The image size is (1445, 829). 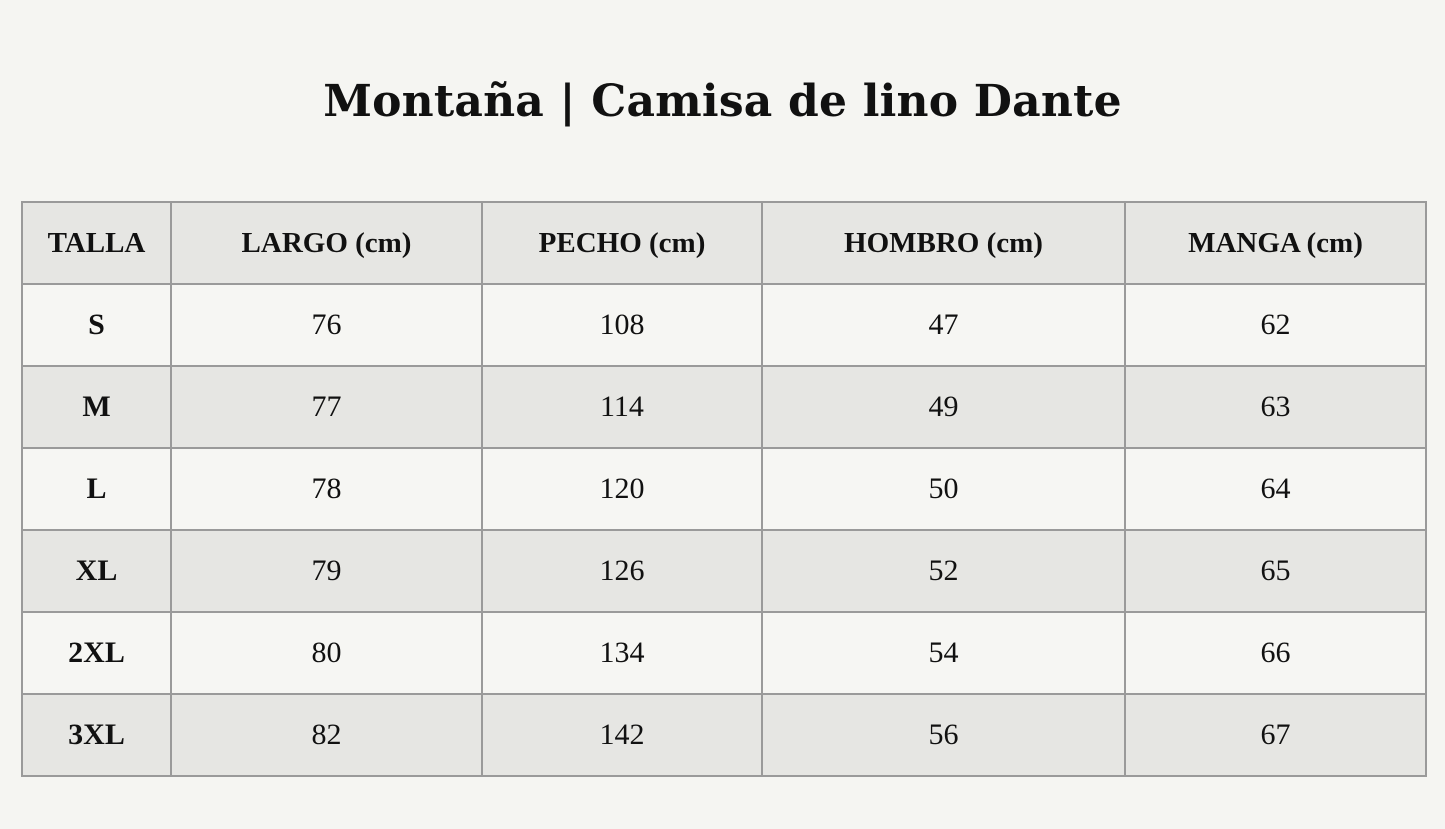 I want to click on table-row: 2XL 80 134 54 66, so click(x=724, y=653).